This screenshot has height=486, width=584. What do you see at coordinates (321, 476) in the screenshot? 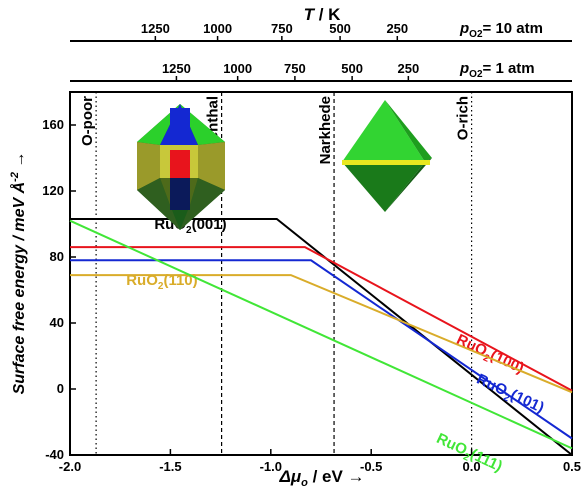
I see `x-axis-title: Δμo / eV →` at bounding box center [321, 476].